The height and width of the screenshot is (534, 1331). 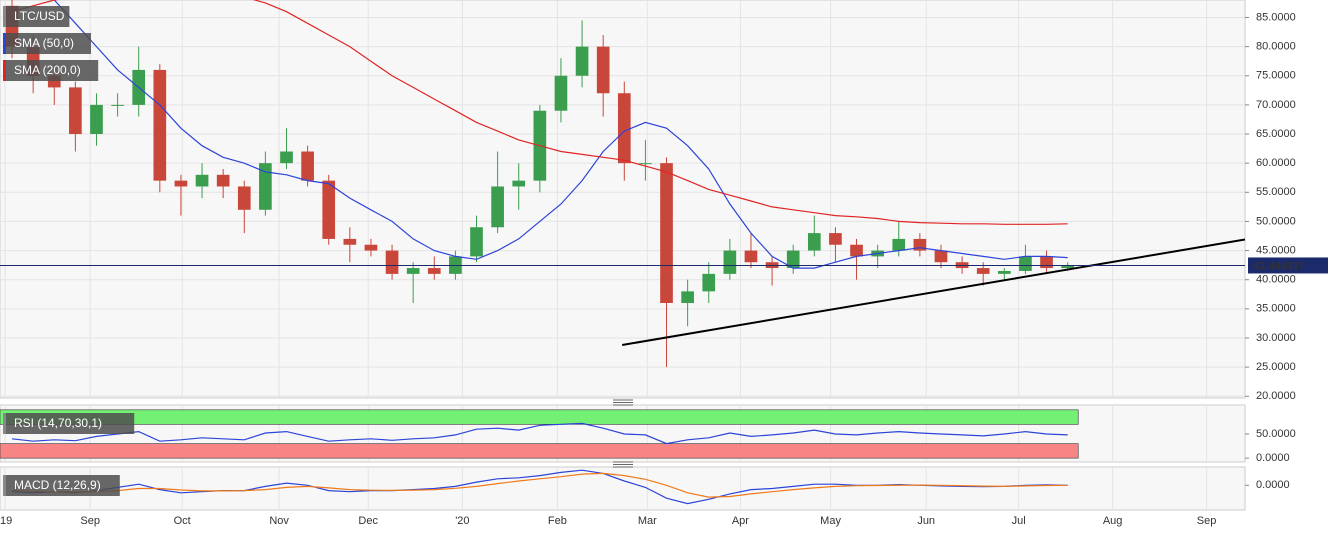 I want to click on x-tick-label: Dec, so click(x=368, y=521).